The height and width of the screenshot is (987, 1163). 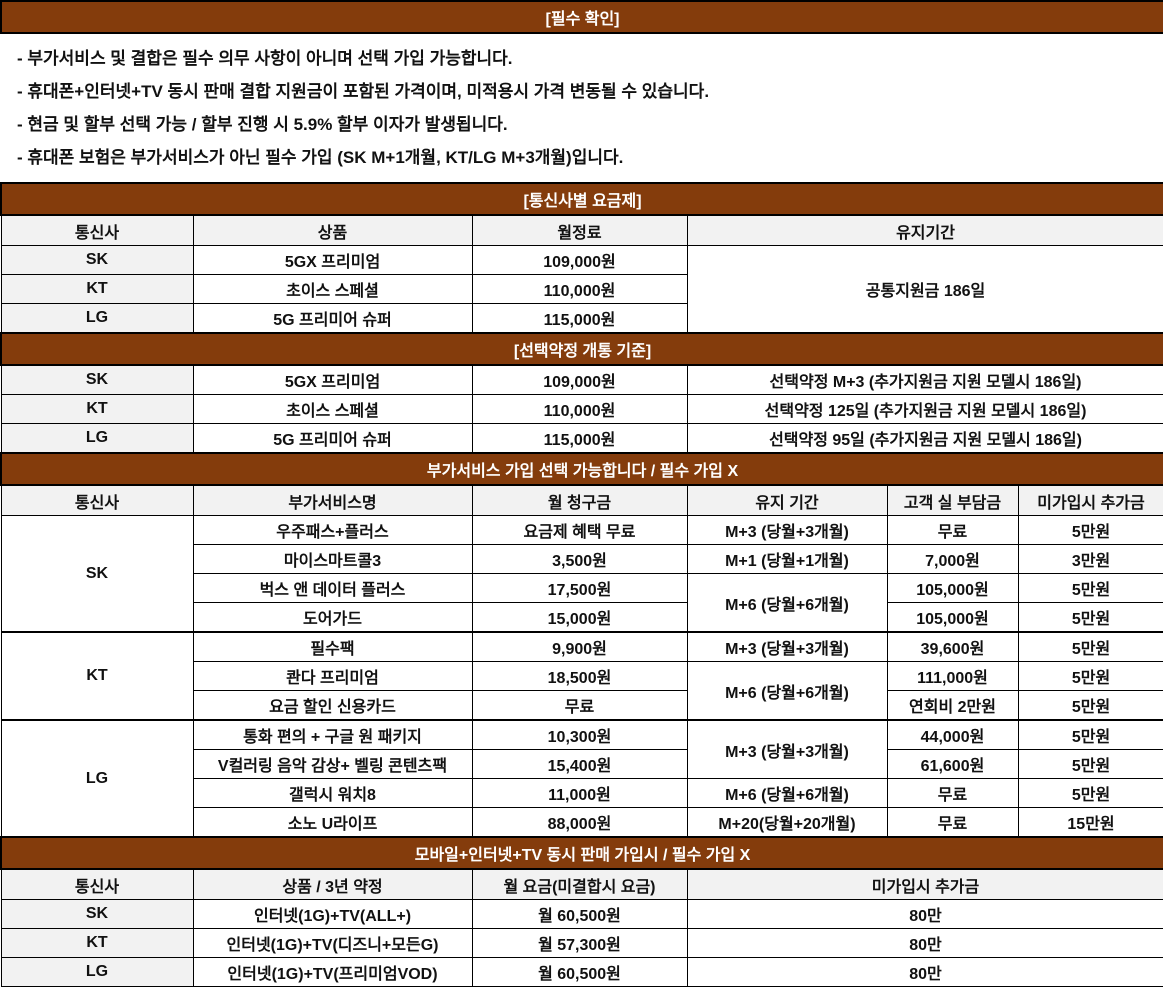 I want to click on col-header: 미가입시 추가금, so click(x=1090, y=500).